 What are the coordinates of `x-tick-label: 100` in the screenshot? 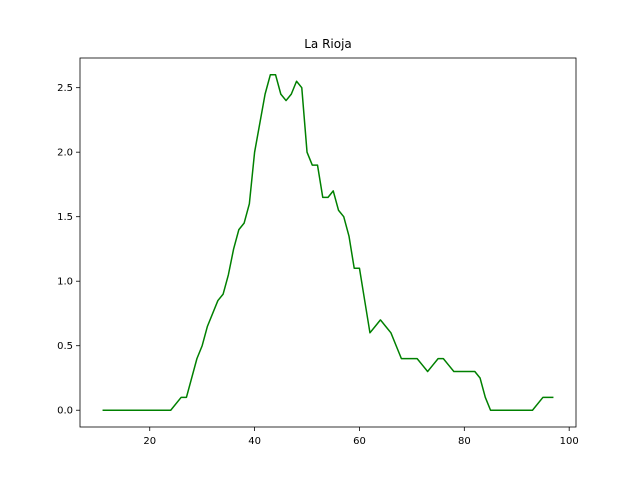 It's located at (569, 441).